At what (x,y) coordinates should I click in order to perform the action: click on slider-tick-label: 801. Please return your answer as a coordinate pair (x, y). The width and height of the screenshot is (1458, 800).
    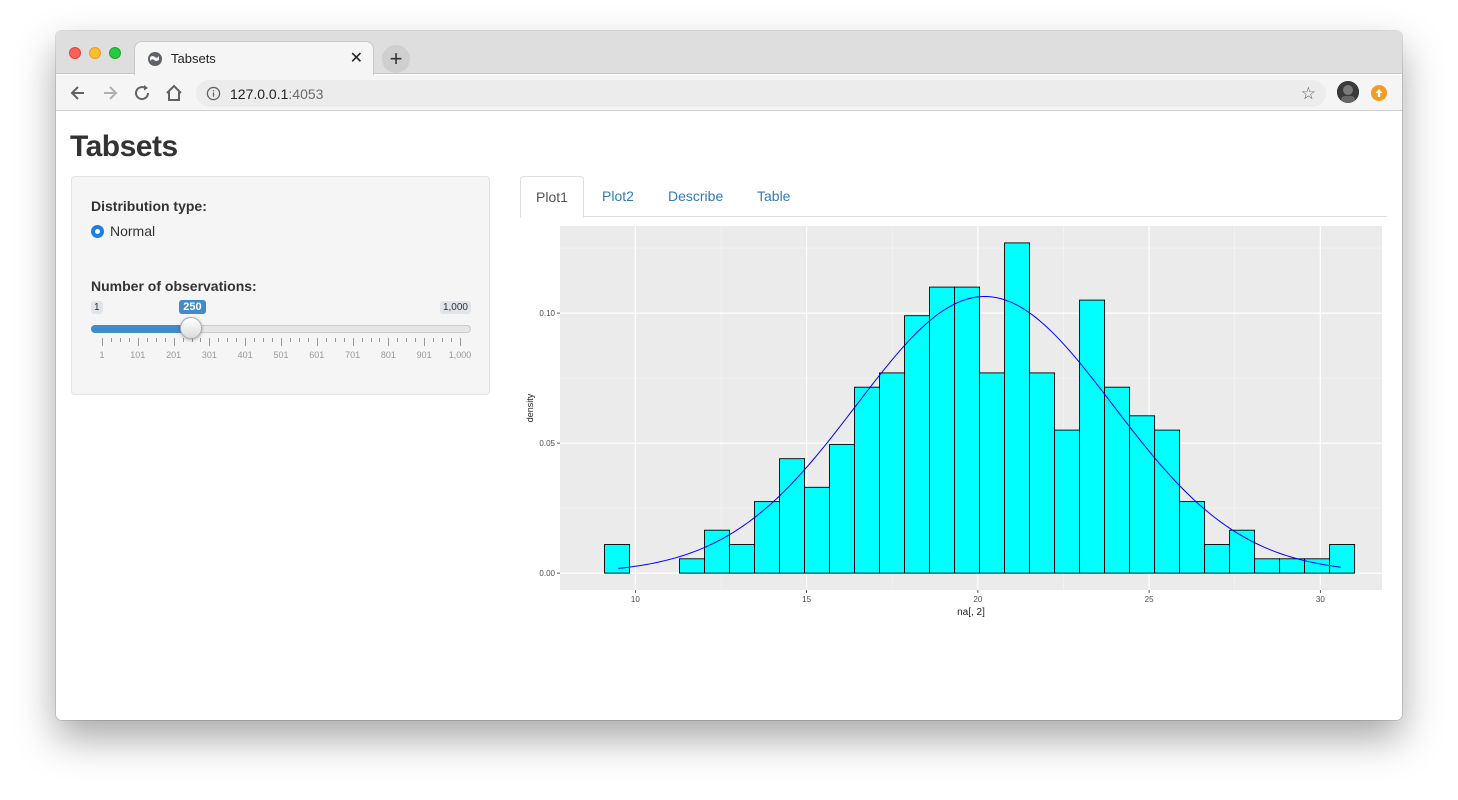
    Looking at the image, I should click on (388, 355).